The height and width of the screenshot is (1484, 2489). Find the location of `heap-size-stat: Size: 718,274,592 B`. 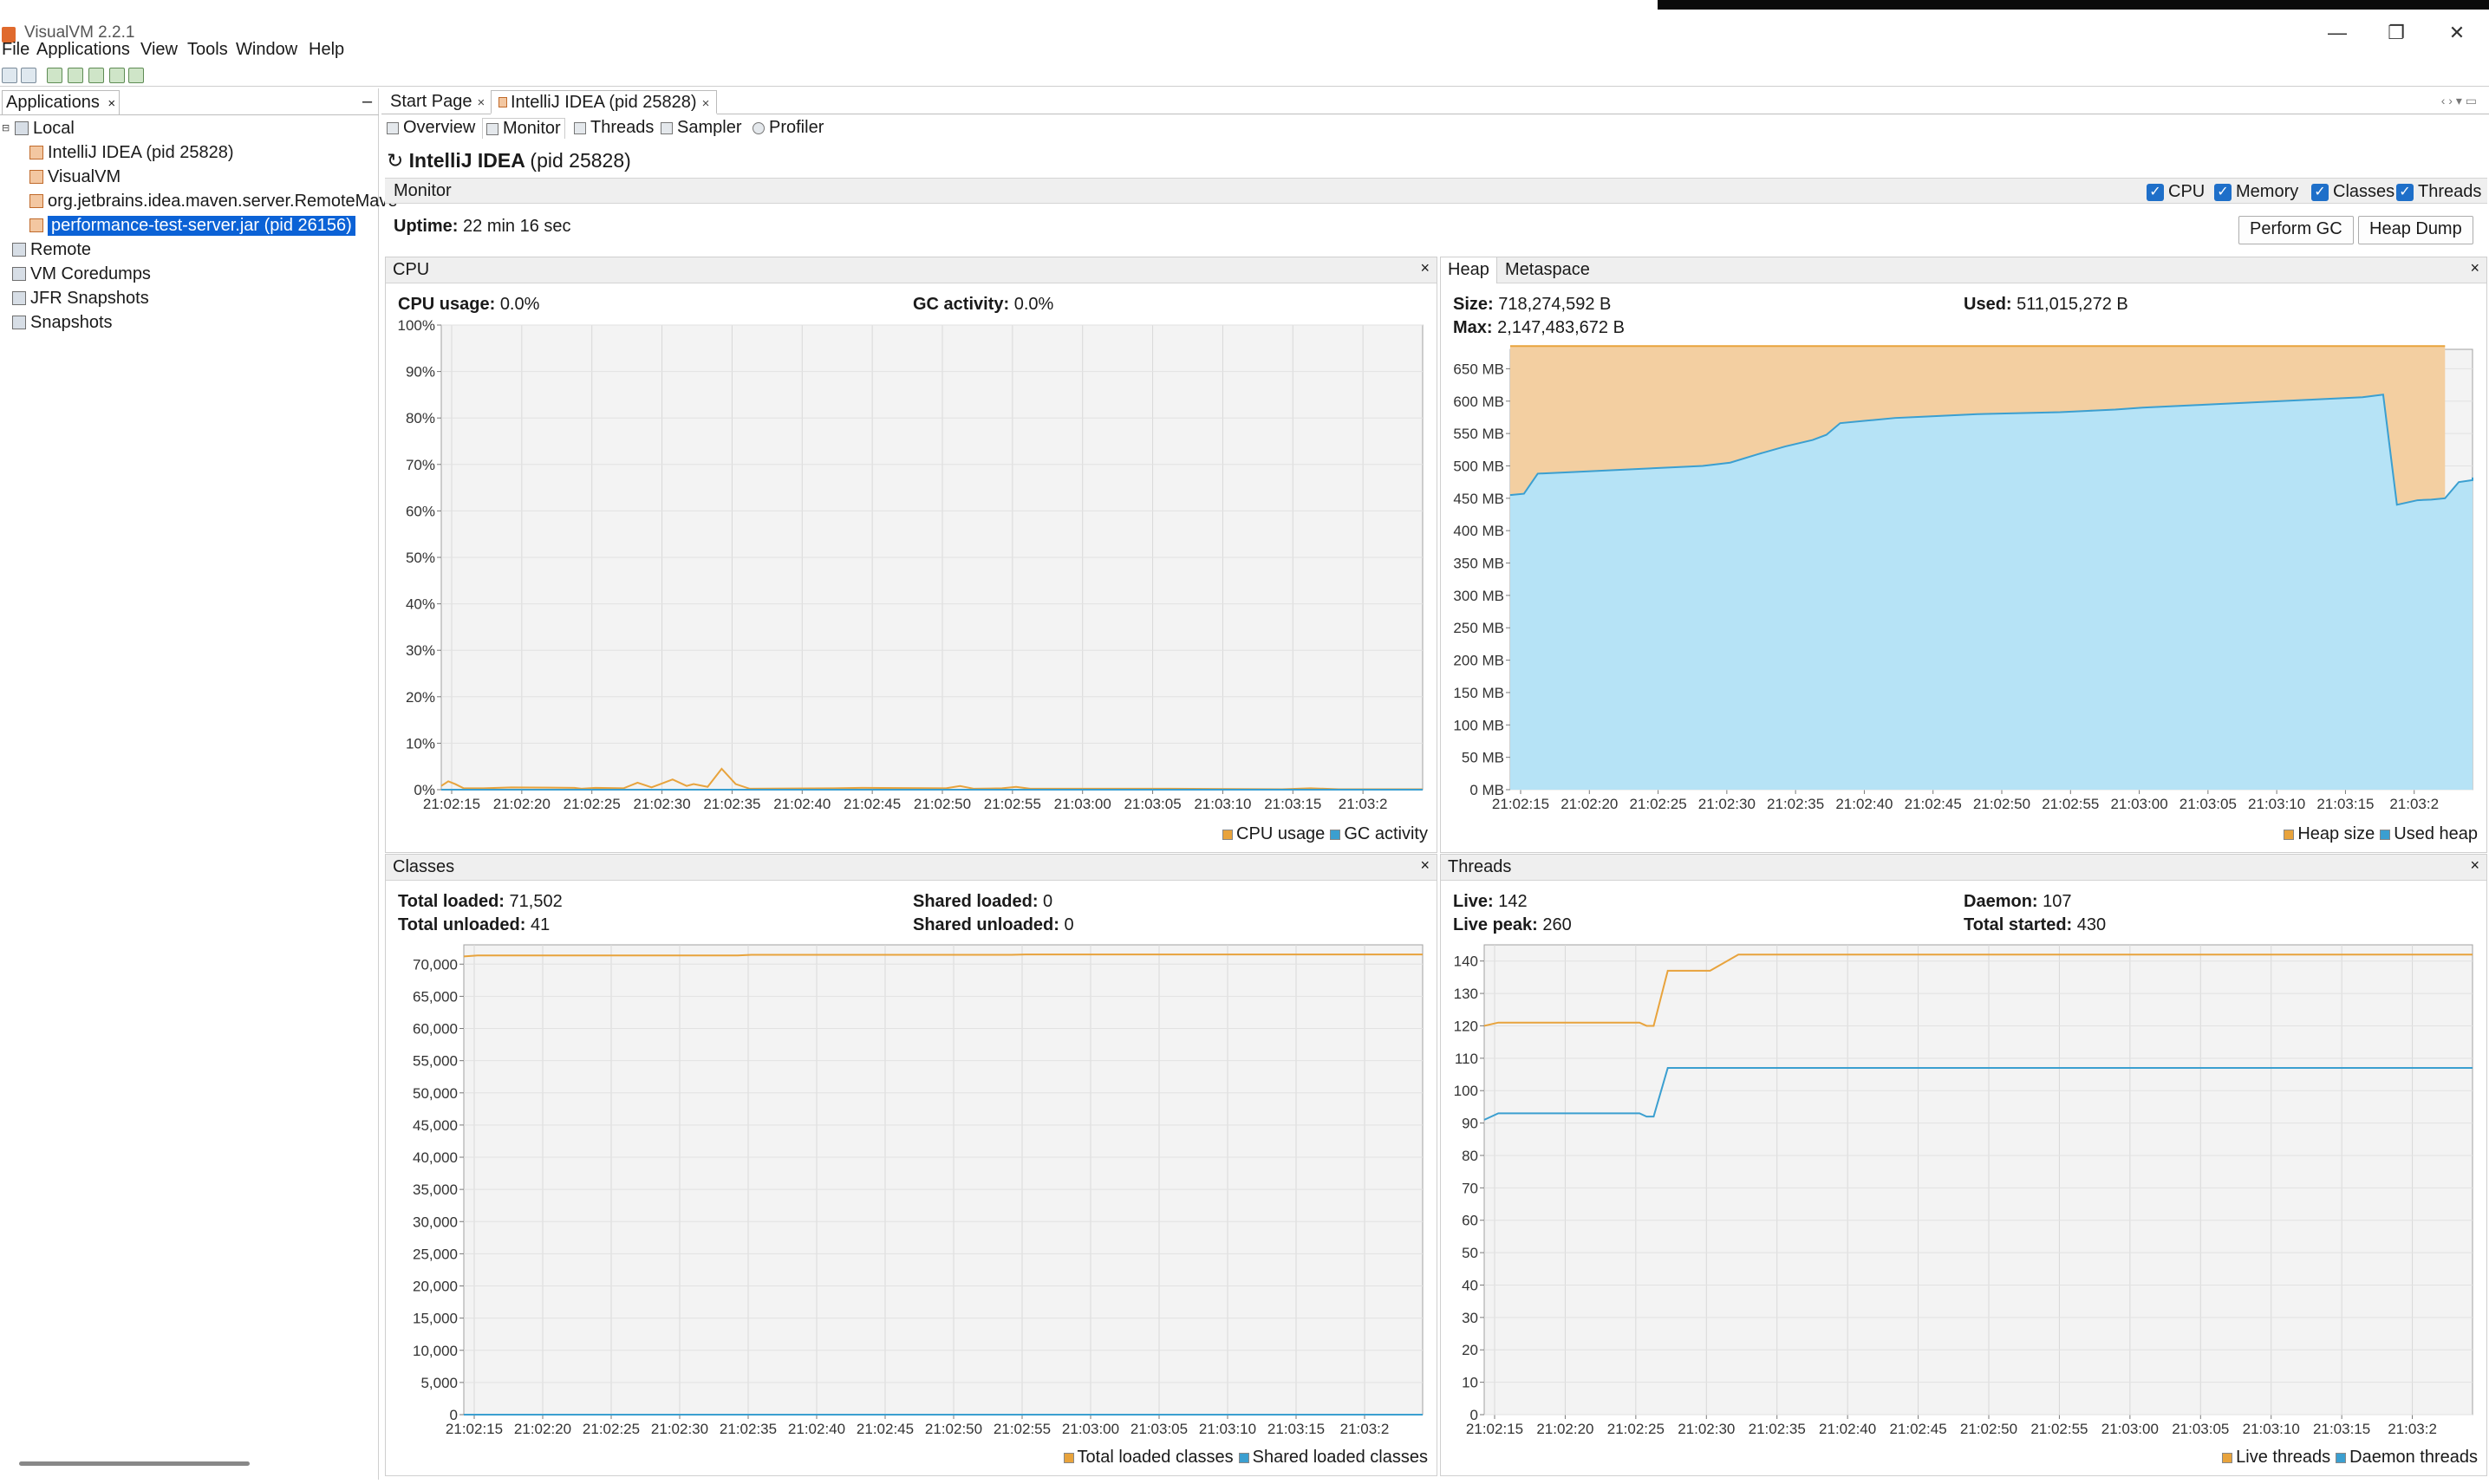

heap-size-stat: Size: 718,274,592 B is located at coordinates (1532, 305).